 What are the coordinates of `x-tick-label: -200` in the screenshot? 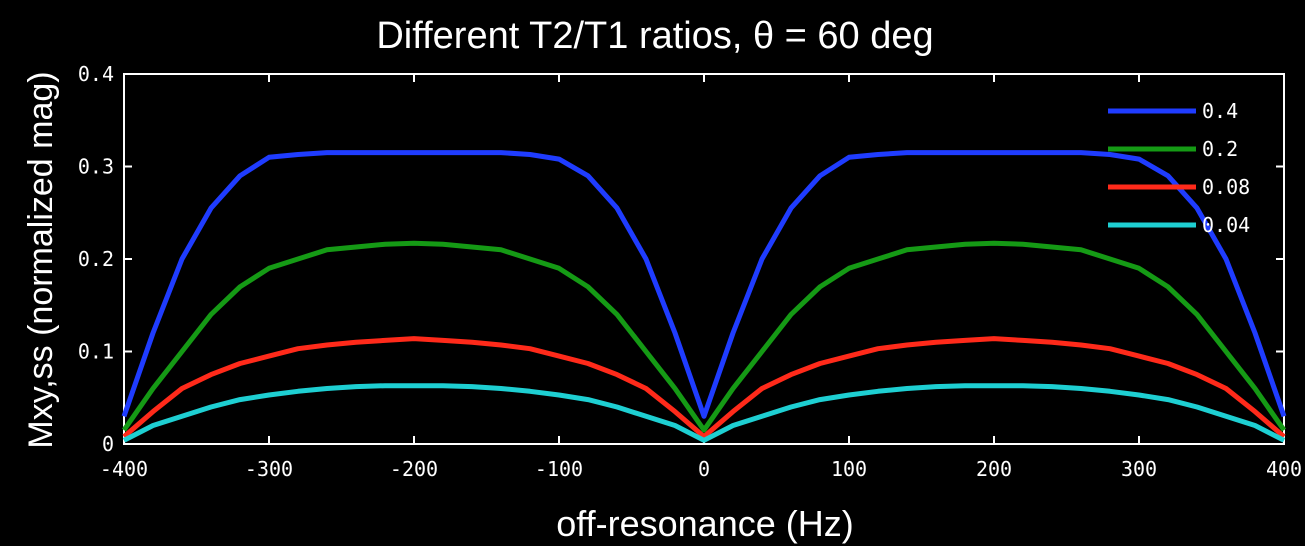 It's located at (414, 469).